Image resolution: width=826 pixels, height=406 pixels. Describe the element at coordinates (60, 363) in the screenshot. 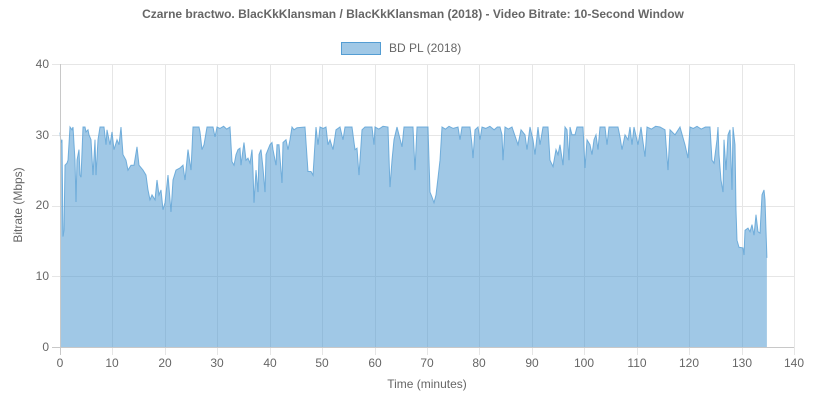

I see `x-tick-label: 0` at that location.